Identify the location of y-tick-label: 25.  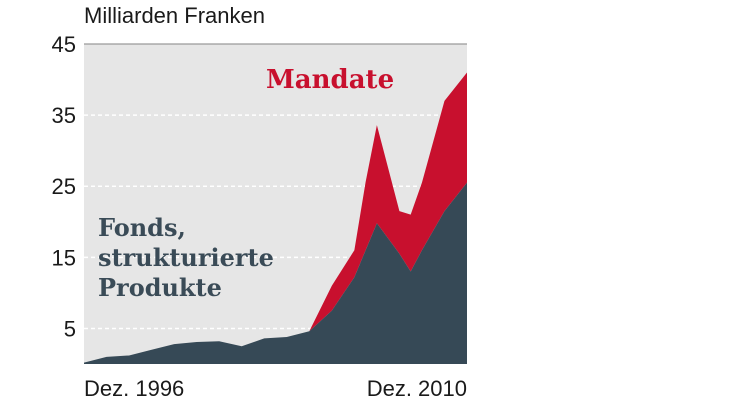
(64, 186).